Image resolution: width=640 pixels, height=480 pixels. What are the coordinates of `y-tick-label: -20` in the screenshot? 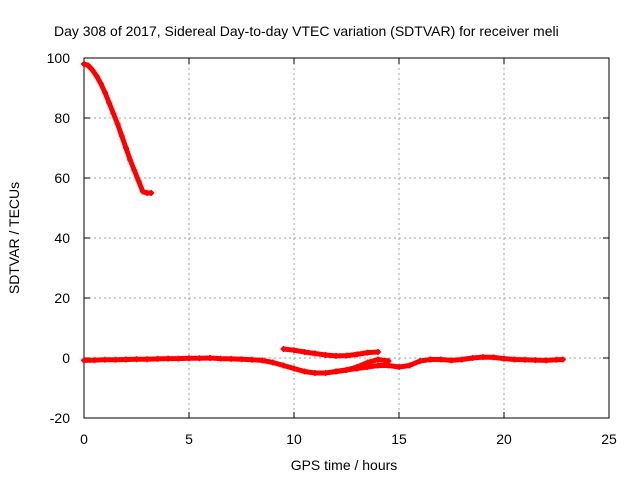 It's located at (60, 418).